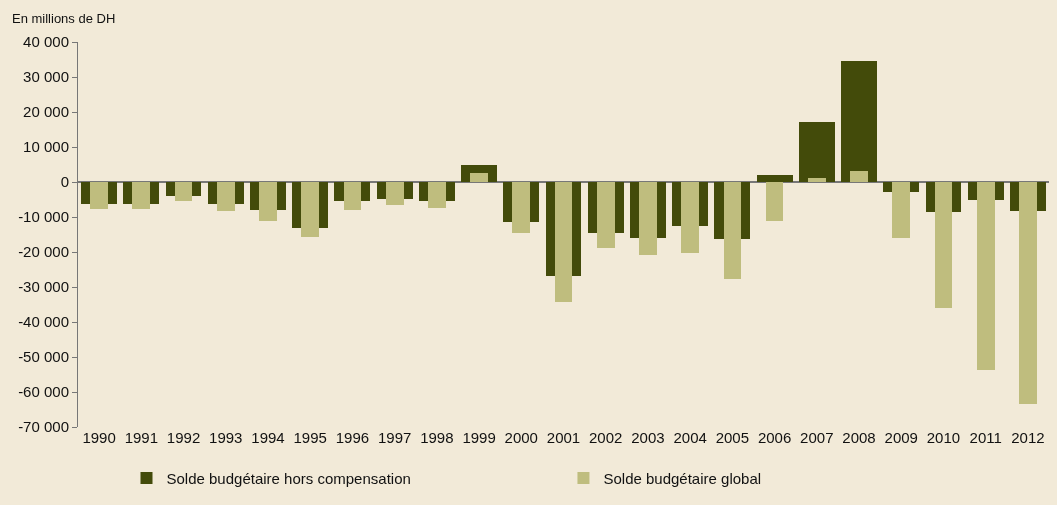 The height and width of the screenshot is (505, 1057). I want to click on y-tick-label: 40 000, so click(46, 42).